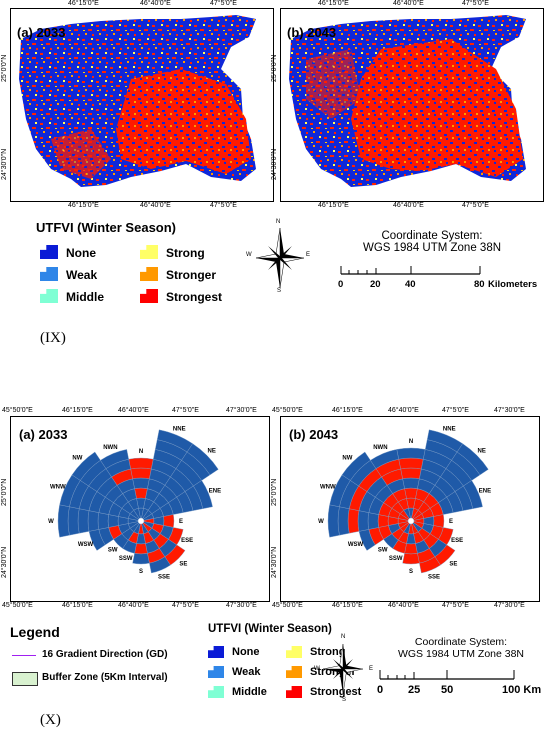  What do you see at coordinates (312, 32) in the screenshot?
I see `map-title: (b) 2043` at bounding box center [312, 32].